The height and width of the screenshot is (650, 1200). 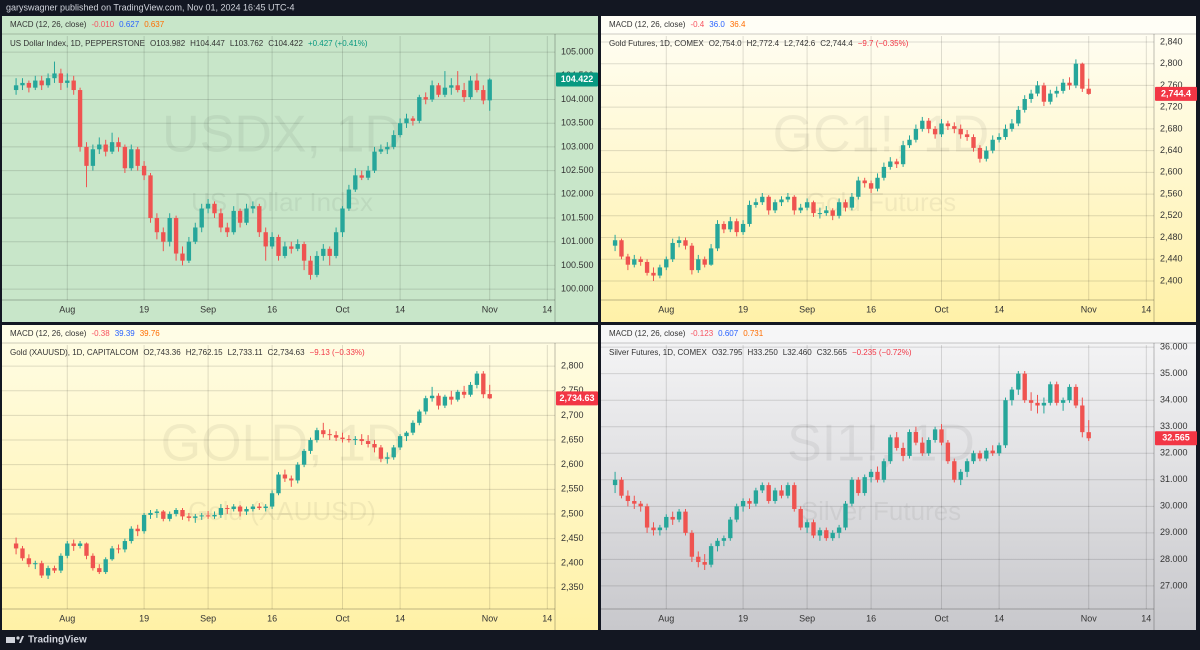 What do you see at coordinates (743, 618) in the screenshot?
I see `x-tick-label: 19` at bounding box center [743, 618].